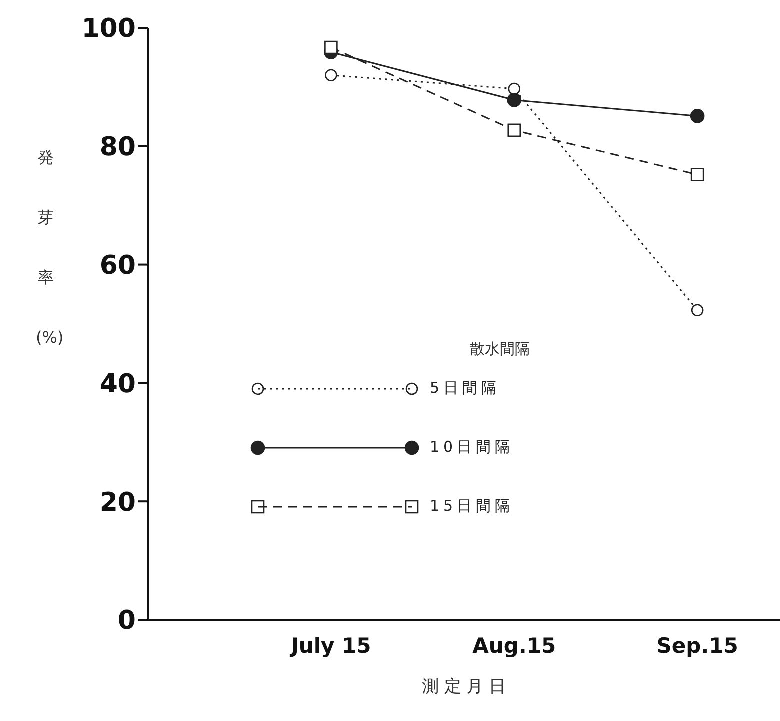  What do you see at coordinates (514, 646) in the screenshot?
I see `x-tick-label: Aug.15` at bounding box center [514, 646].